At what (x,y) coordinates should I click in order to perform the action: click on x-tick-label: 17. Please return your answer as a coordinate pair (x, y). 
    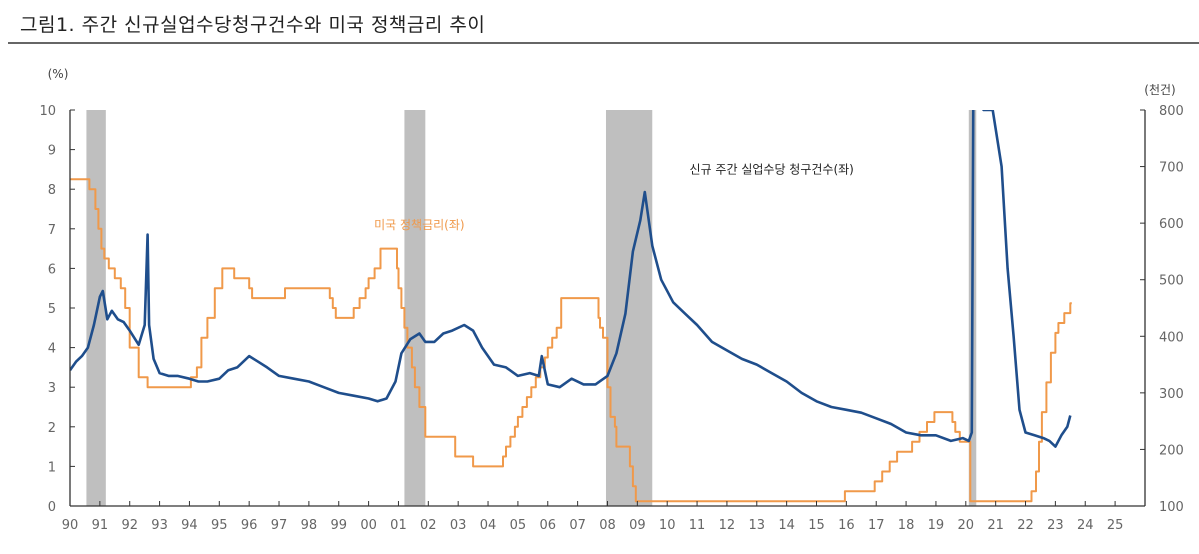
    Looking at the image, I should click on (876, 525).